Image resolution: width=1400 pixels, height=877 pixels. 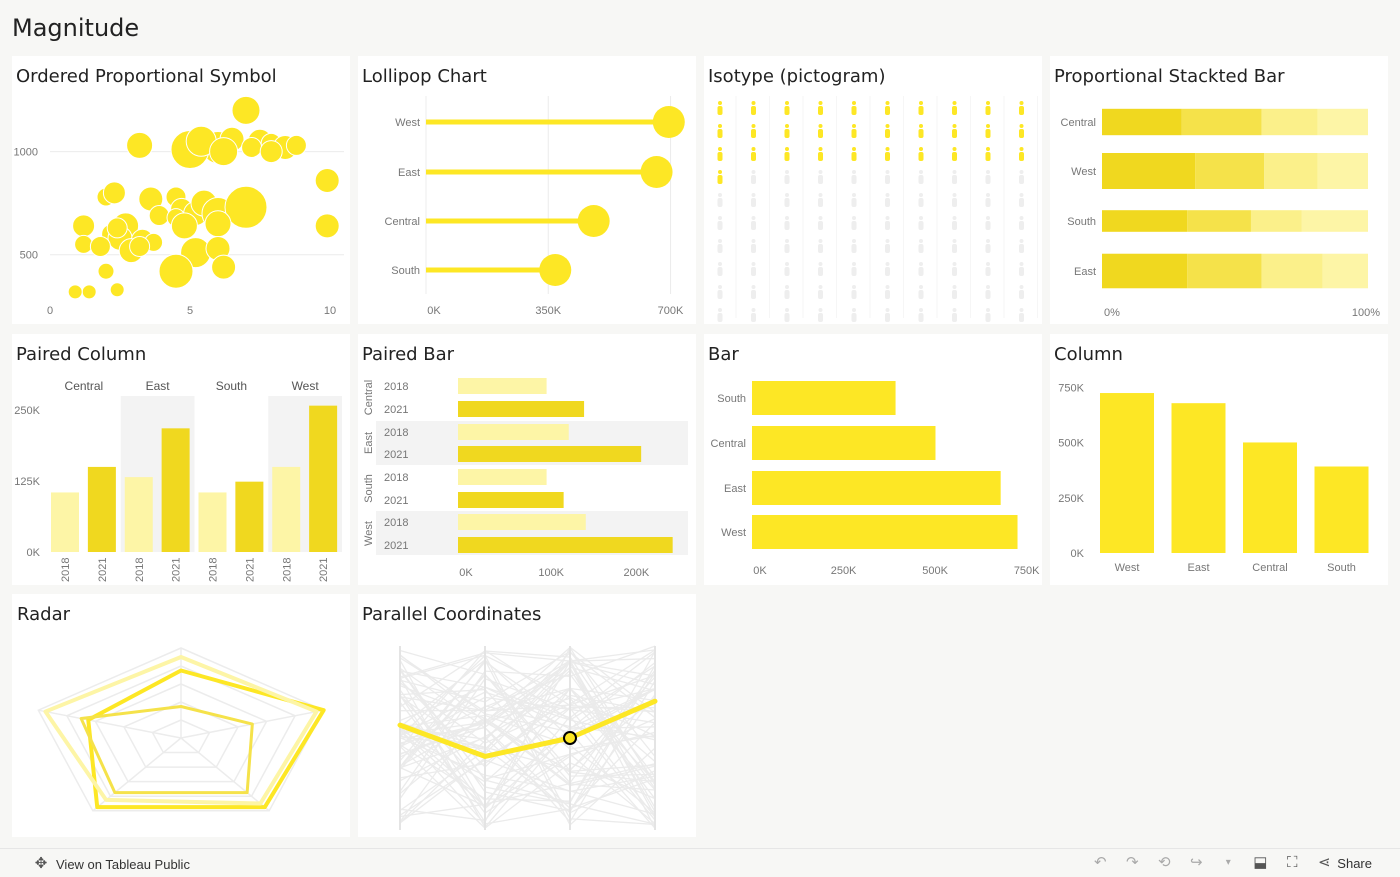 I want to click on panel-radar: Radar, so click(x=181, y=715).